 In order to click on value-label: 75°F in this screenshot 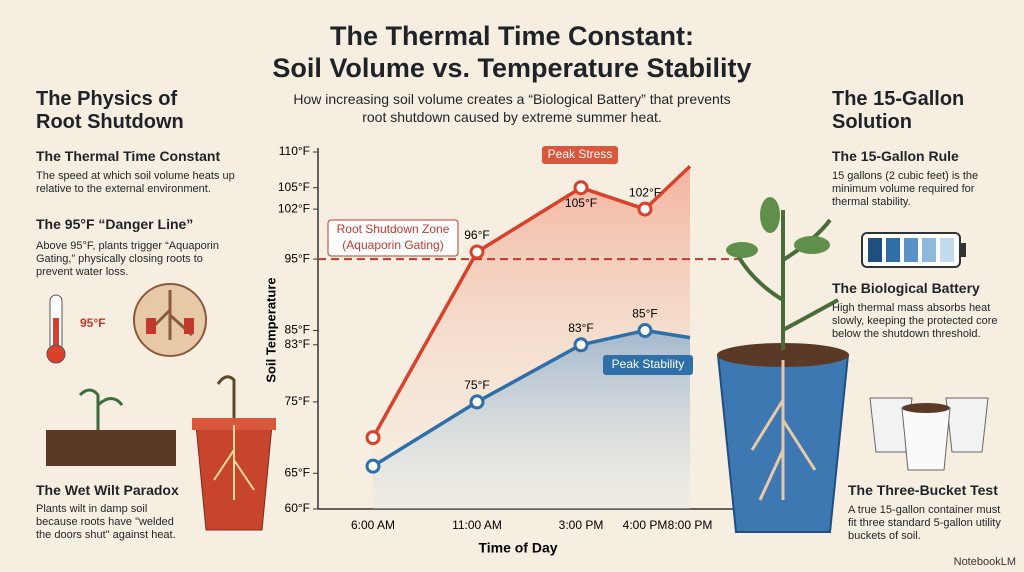, I will do `click(476, 385)`.